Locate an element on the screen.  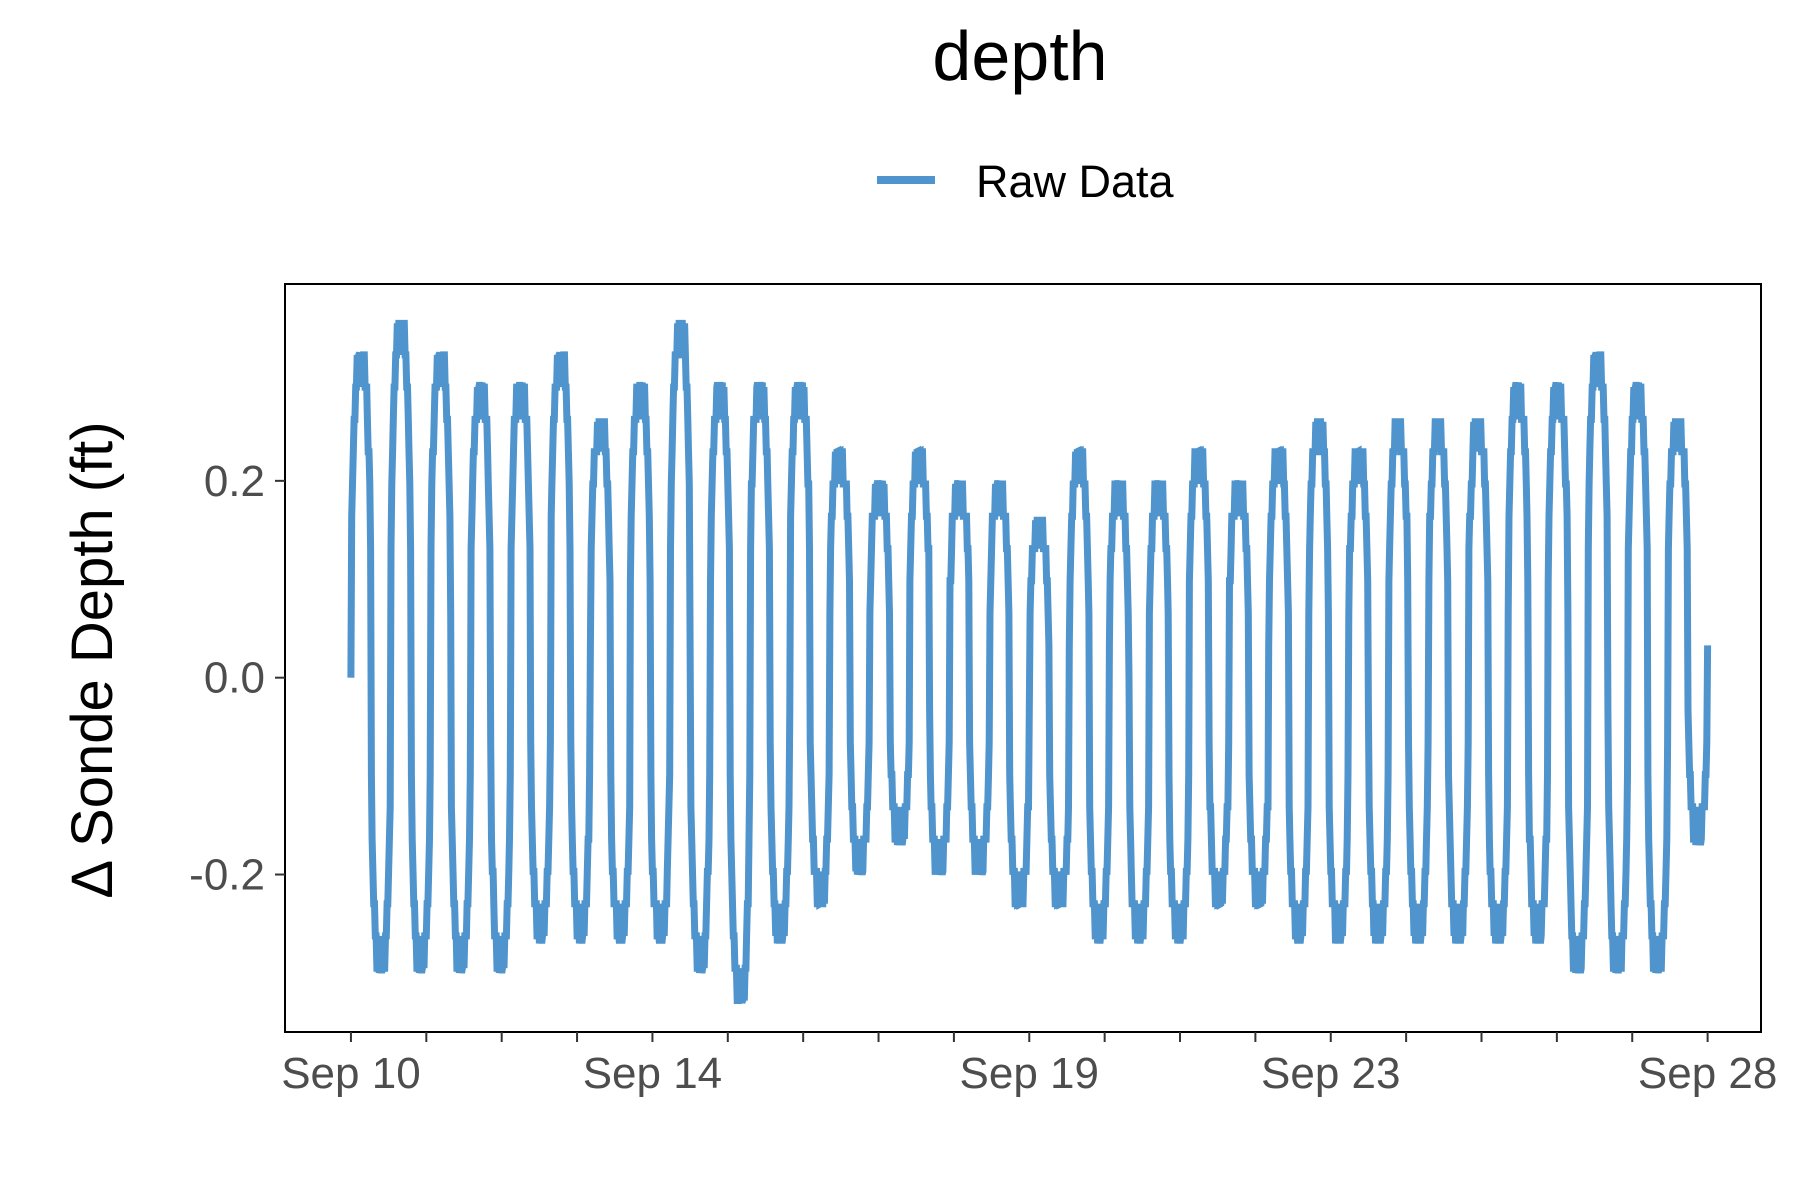
x-tick-label: Sep 19 is located at coordinates (1029, 1073).